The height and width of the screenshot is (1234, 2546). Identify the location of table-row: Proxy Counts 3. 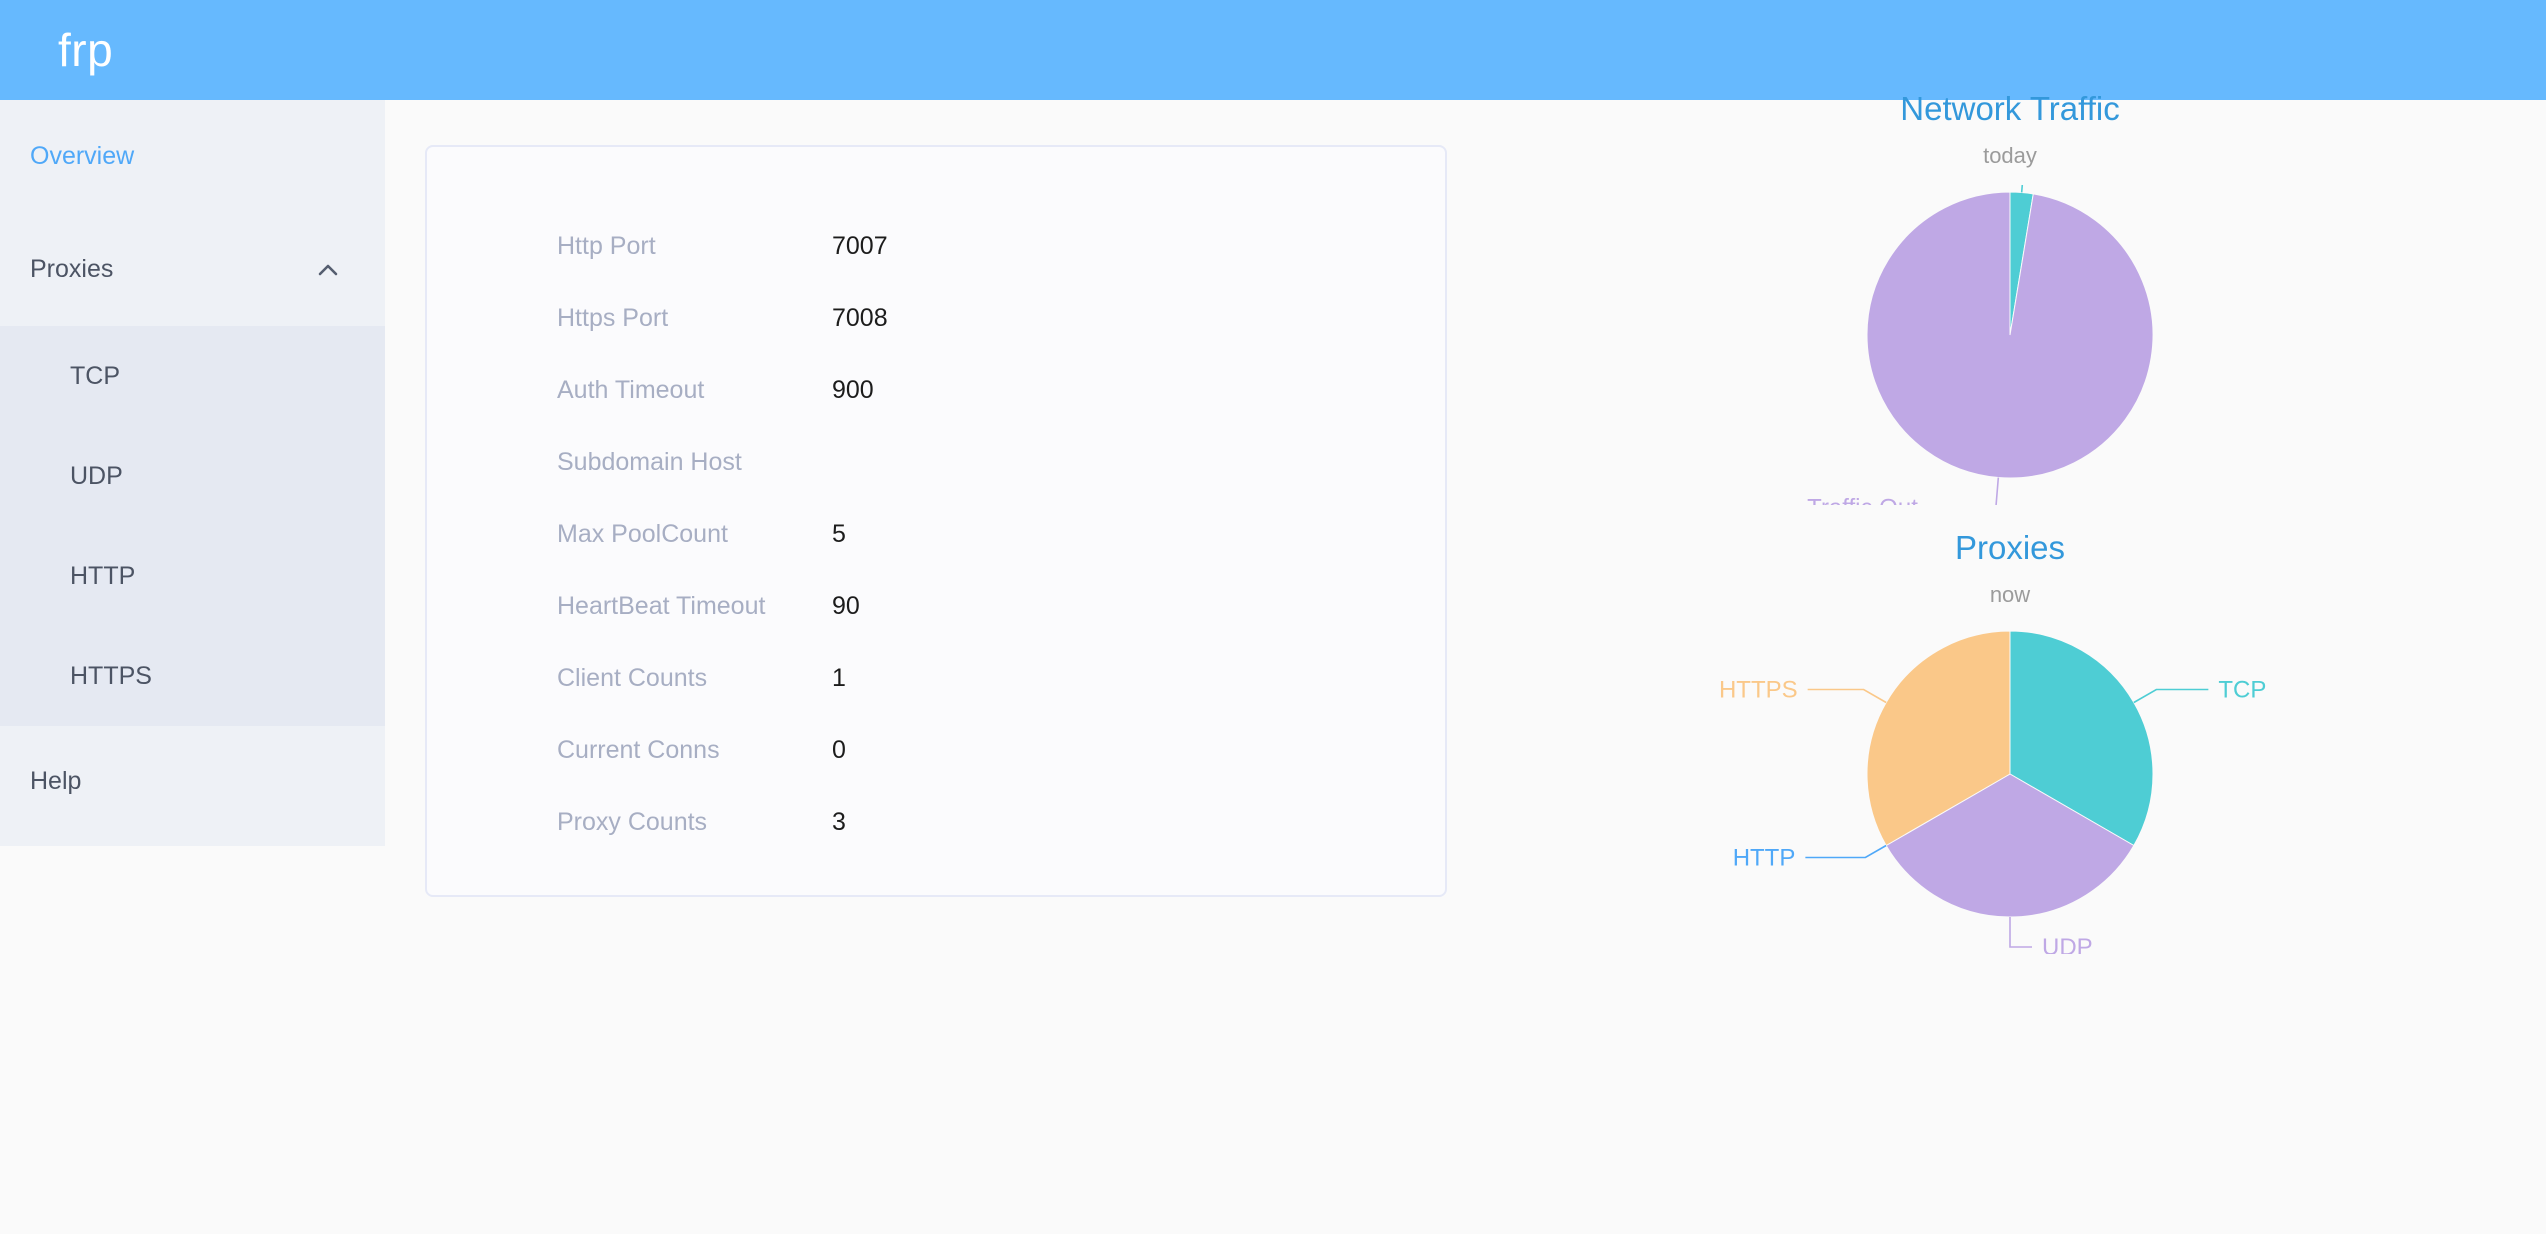
(936, 822).